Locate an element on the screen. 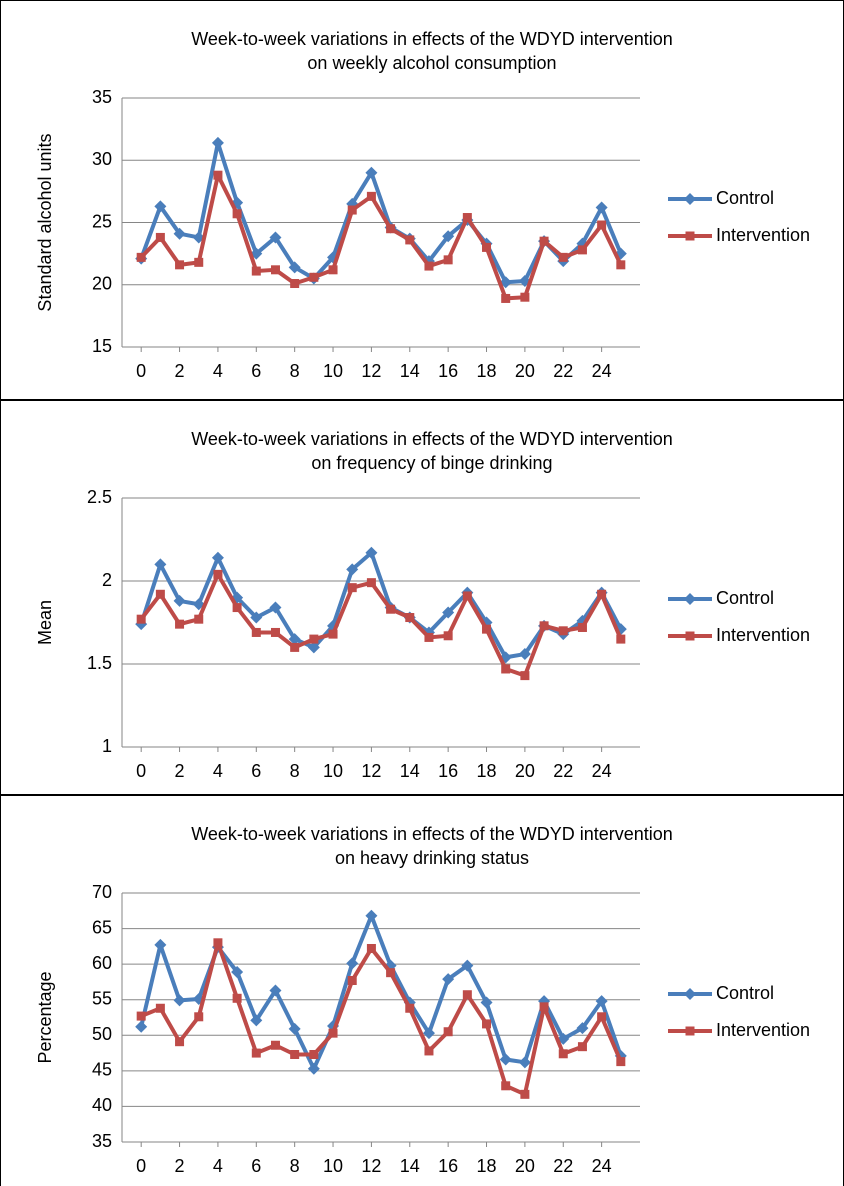  x-tick-label: 6 is located at coordinates (256, 371).